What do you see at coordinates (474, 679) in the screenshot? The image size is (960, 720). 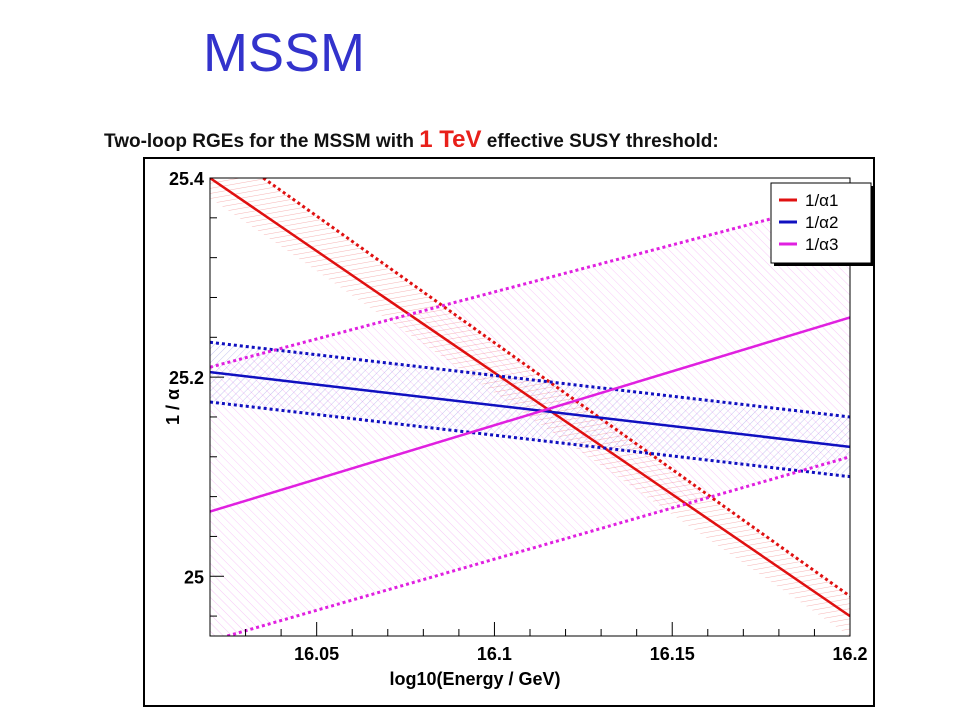 I see `x-axis-title: log10(Energy / GeV)` at bounding box center [474, 679].